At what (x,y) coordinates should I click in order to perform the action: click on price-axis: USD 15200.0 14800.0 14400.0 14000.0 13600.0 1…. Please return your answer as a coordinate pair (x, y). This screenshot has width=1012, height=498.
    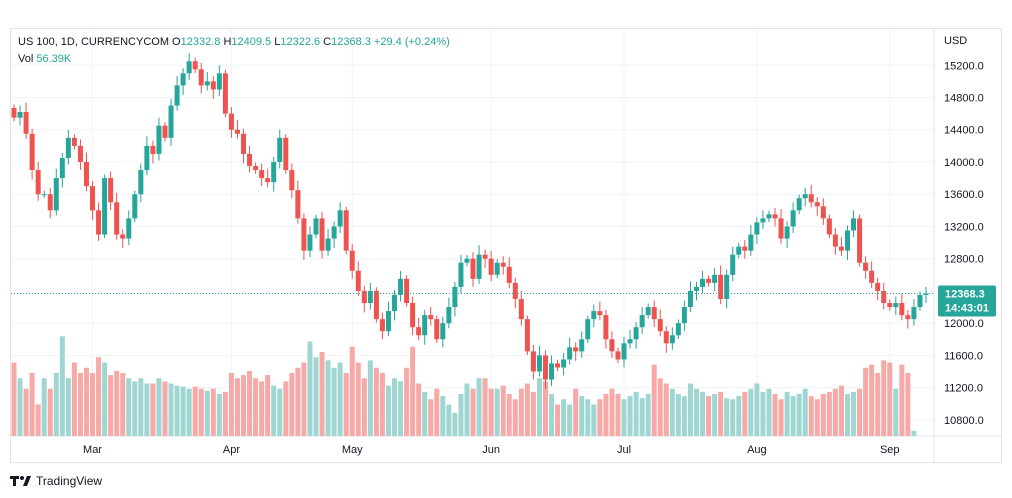
    Looking at the image, I should click on (964, 231).